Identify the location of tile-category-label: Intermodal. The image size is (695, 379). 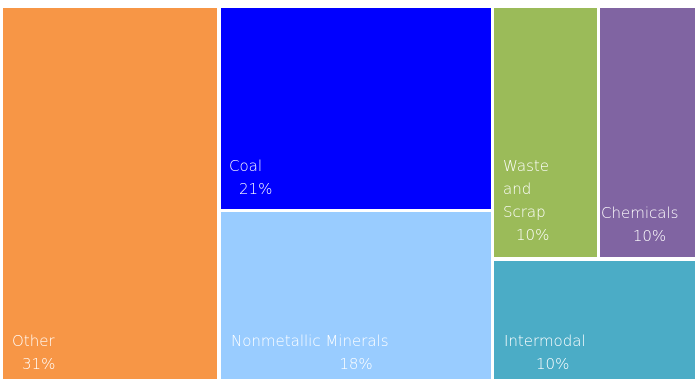
(545, 341).